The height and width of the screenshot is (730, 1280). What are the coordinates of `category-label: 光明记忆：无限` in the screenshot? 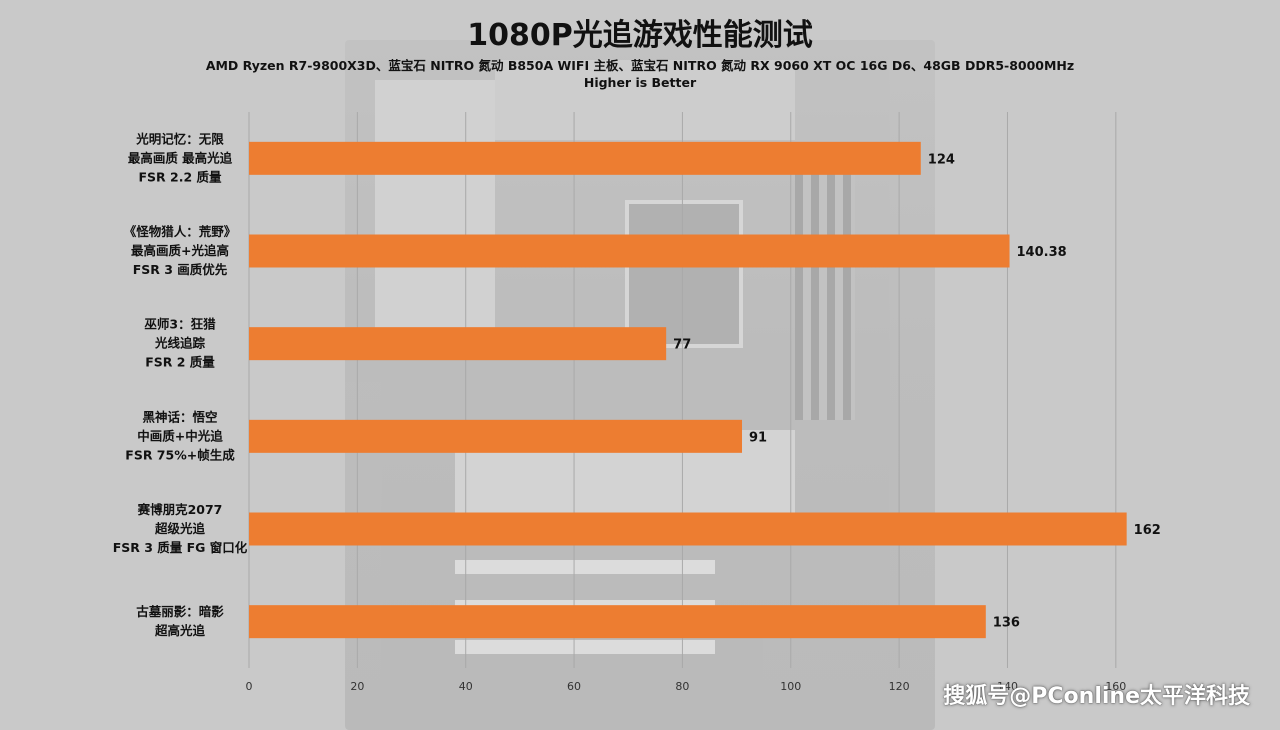 It's located at (179, 138).